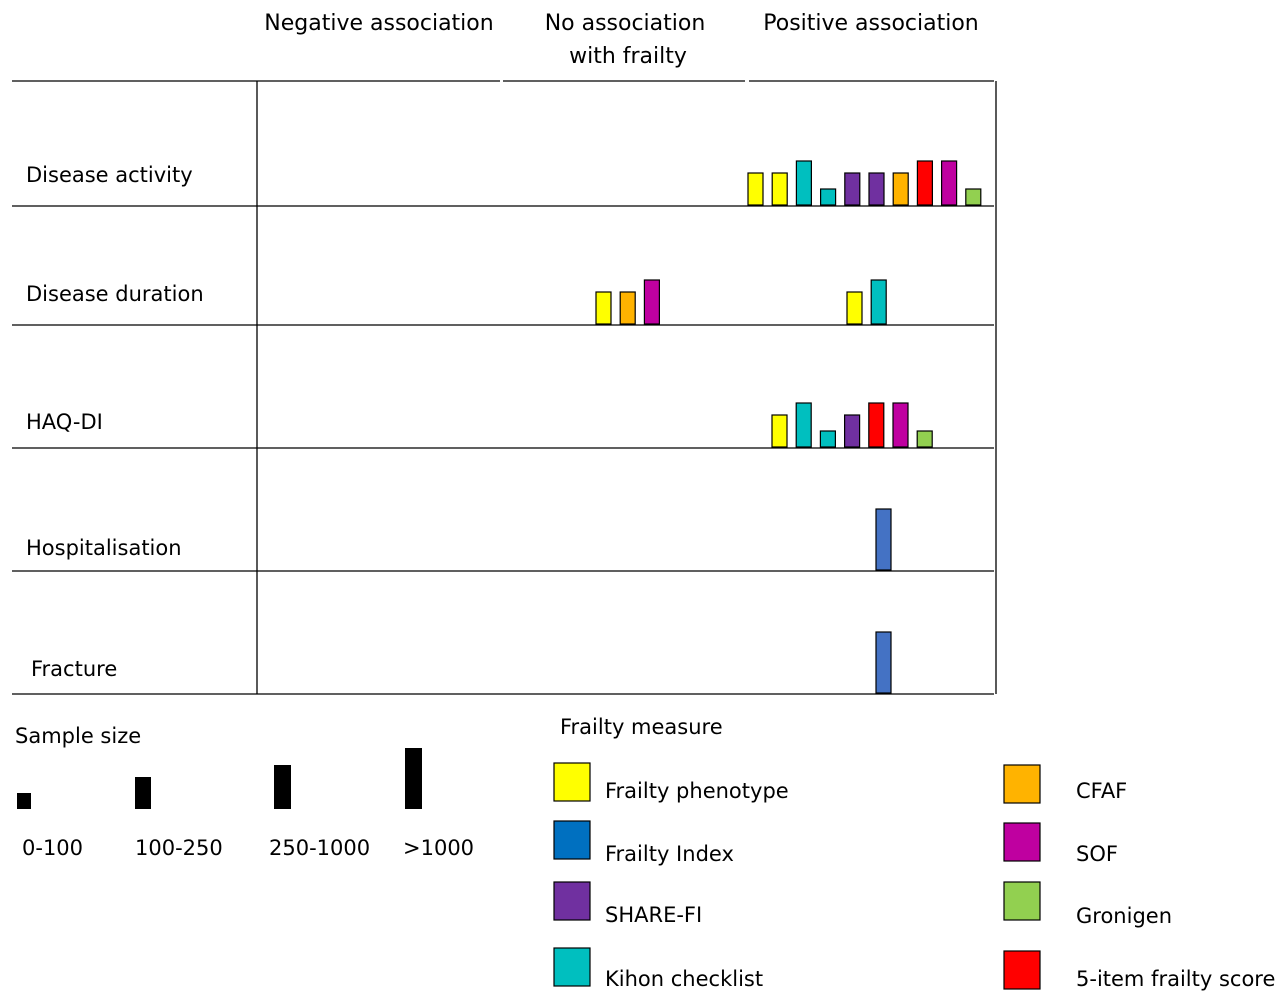 This screenshot has width=1286, height=991. I want to click on legend-swatch-frailty-phenotype, so click(572, 782).